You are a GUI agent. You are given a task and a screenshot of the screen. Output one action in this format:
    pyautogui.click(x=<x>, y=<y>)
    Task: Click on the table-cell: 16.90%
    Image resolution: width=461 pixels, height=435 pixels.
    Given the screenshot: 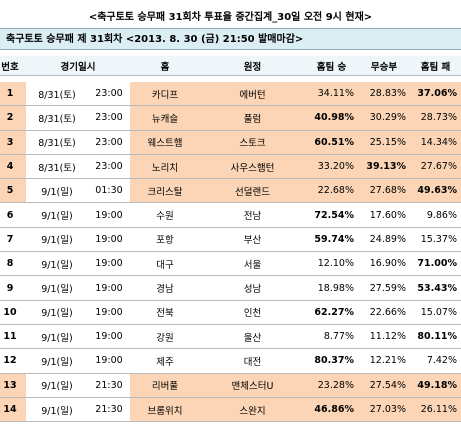 What is the action you would take?
    pyautogui.click(x=384, y=264)
    